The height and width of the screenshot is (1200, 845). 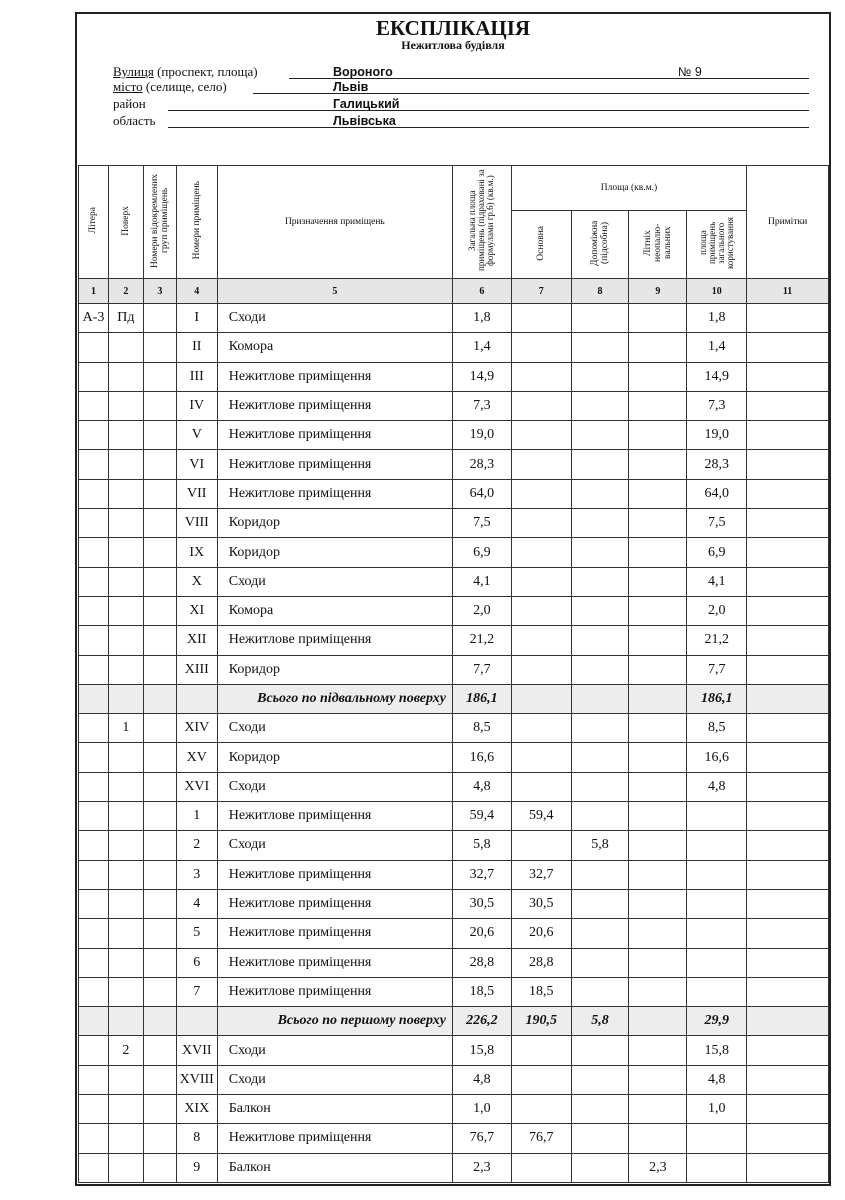 What do you see at coordinates (196, 318) in the screenshot?
I see `cell-room-number: I` at bounding box center [196, 318].